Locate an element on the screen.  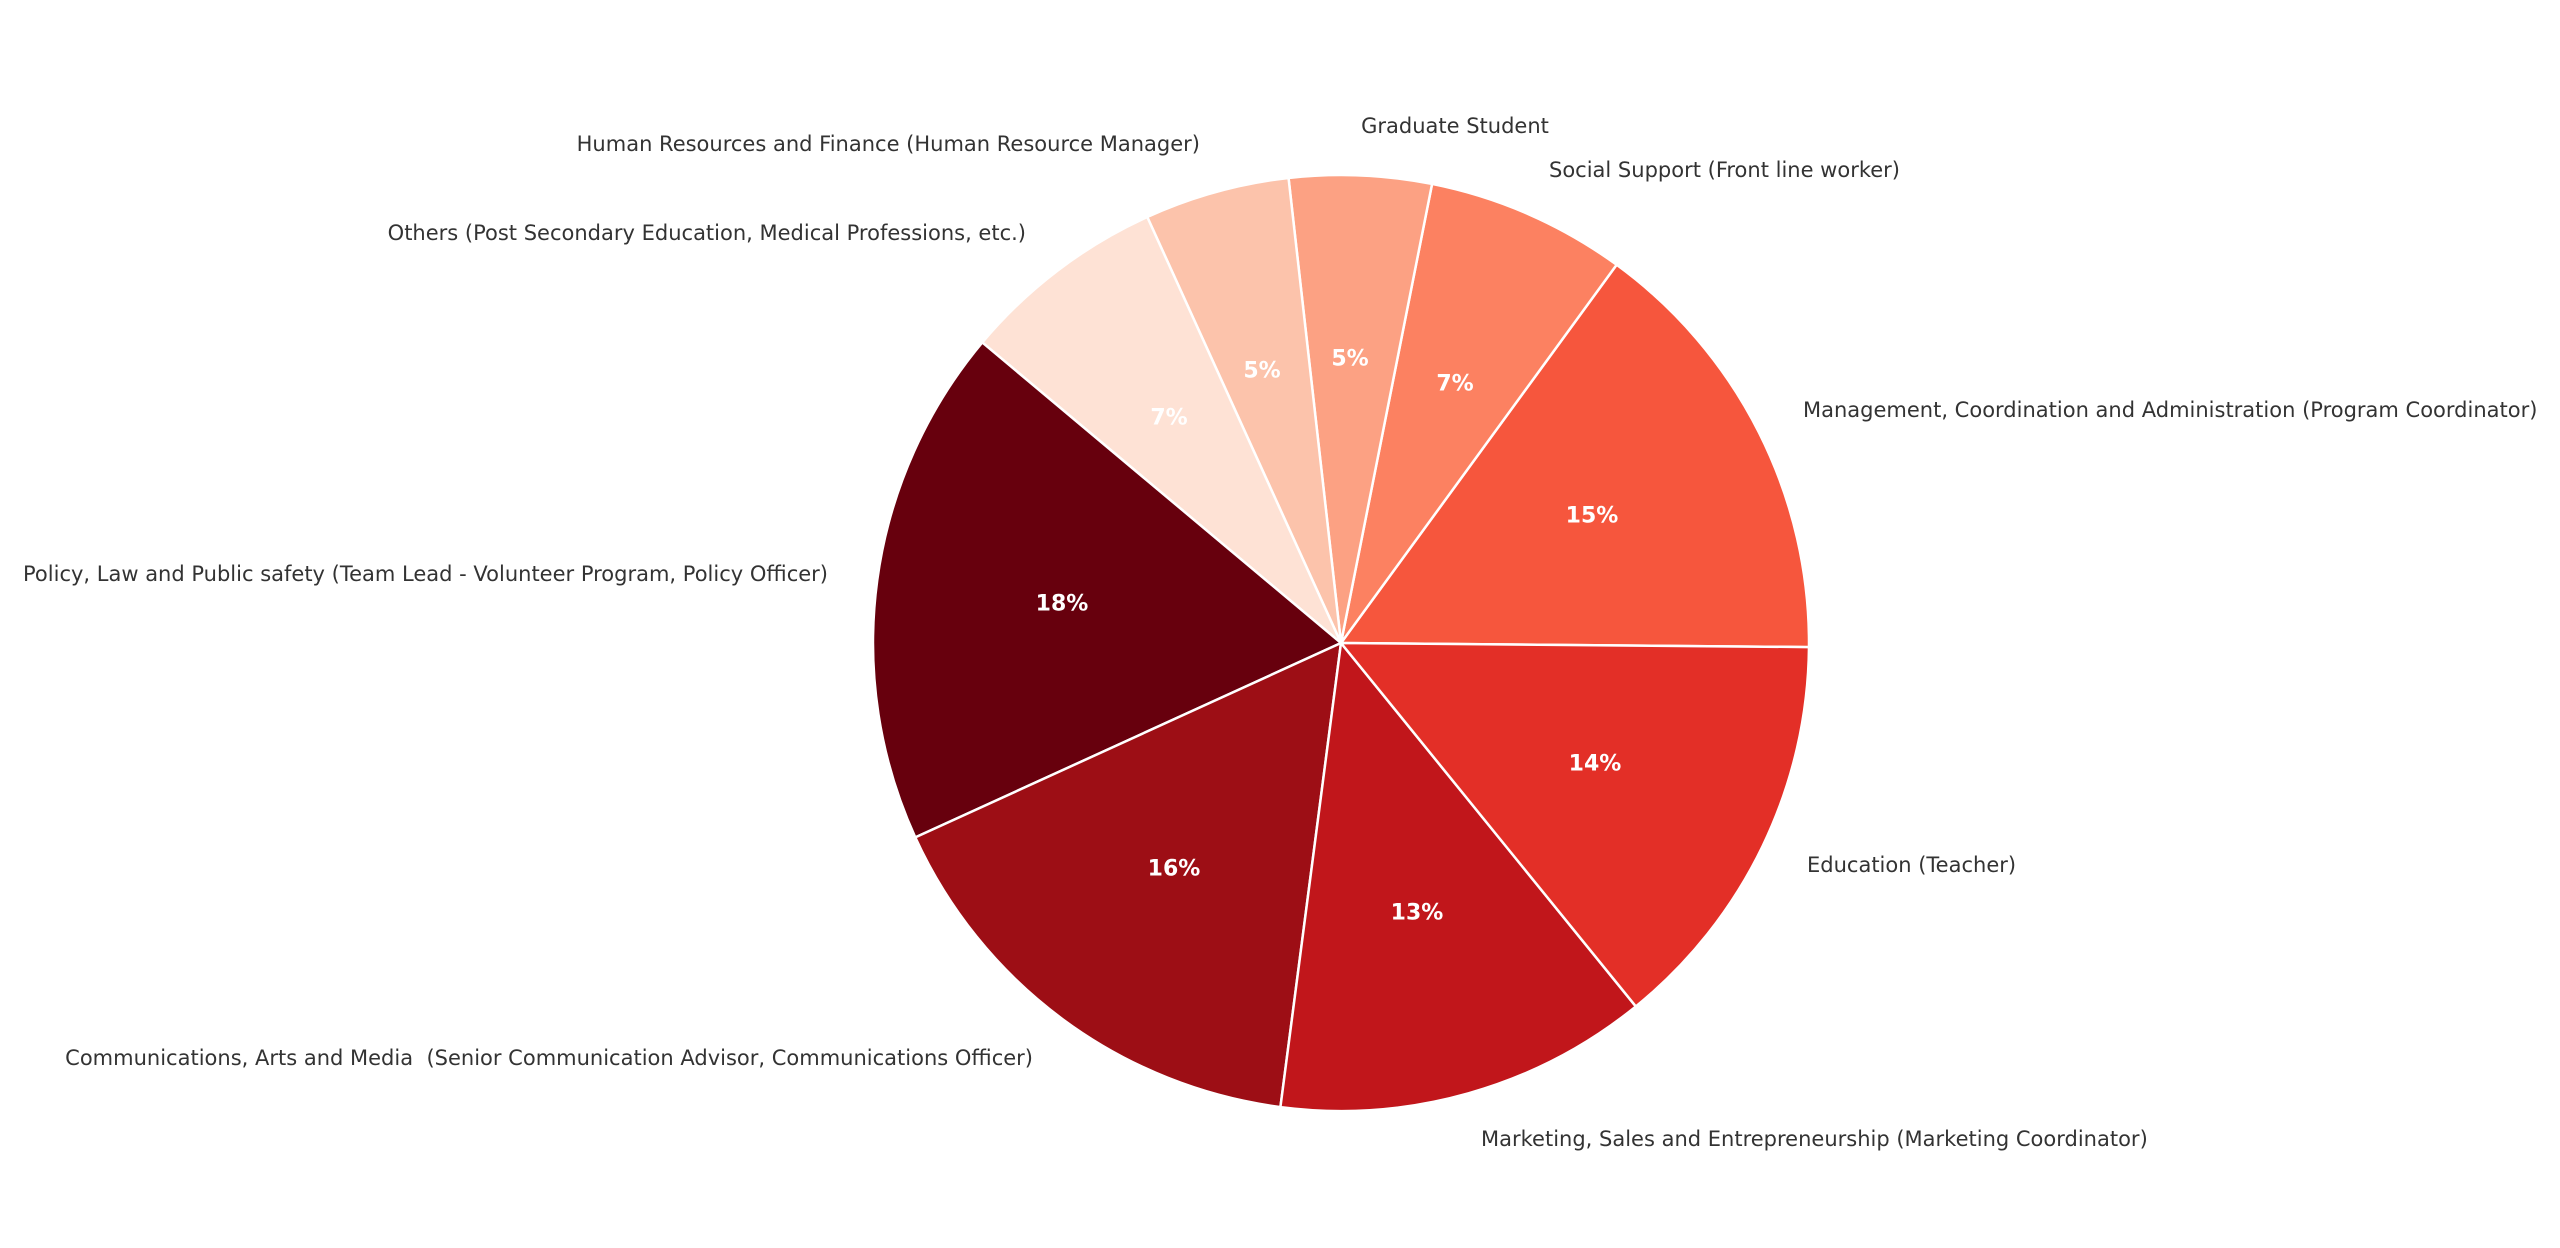
pie-slice-education-teacher is located at coordinates (1575, 824).